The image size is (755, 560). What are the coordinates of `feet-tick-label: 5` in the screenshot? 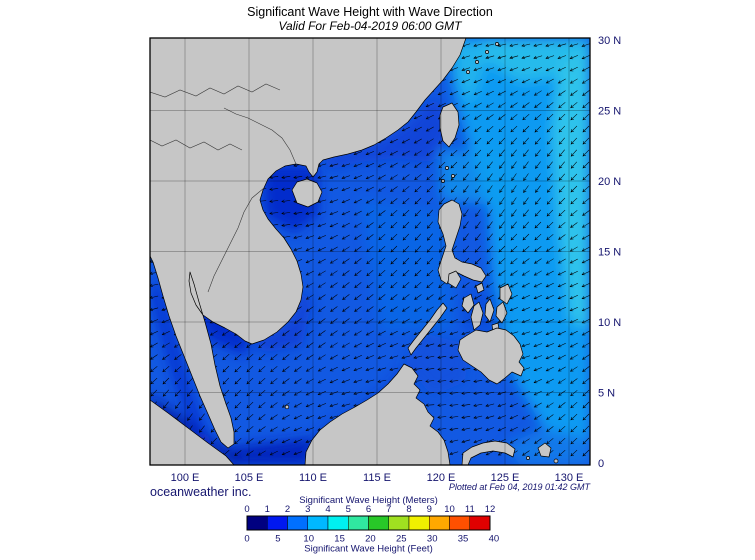 It's located at (277, 539).